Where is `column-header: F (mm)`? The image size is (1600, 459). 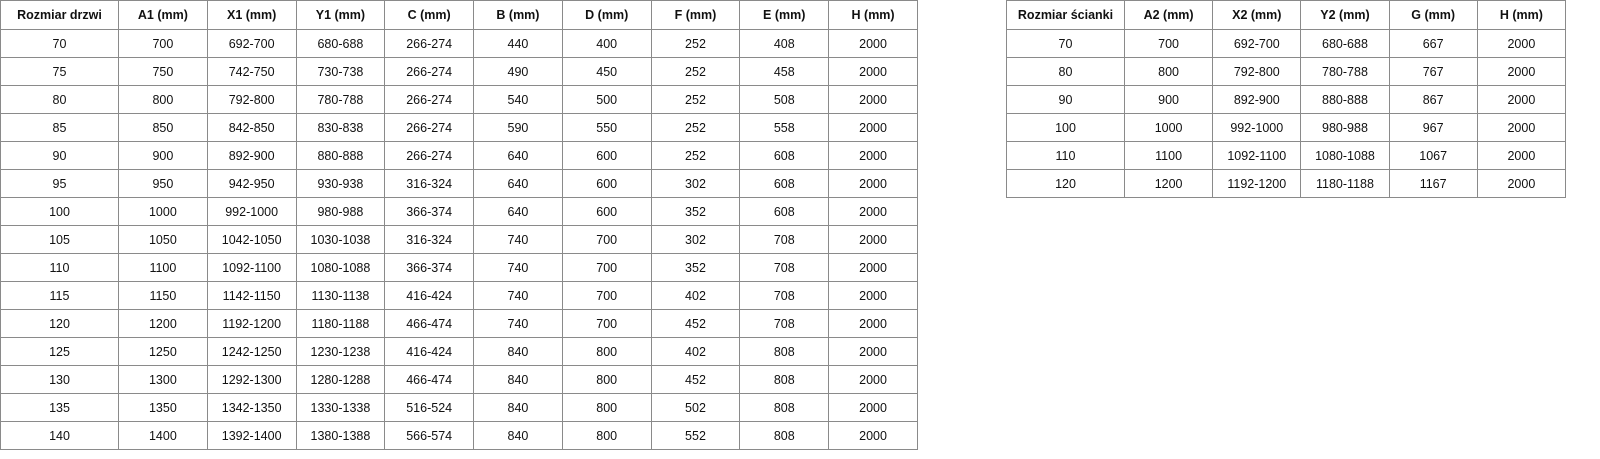
column-header: F (mm) is located at coordinates (695, 15).